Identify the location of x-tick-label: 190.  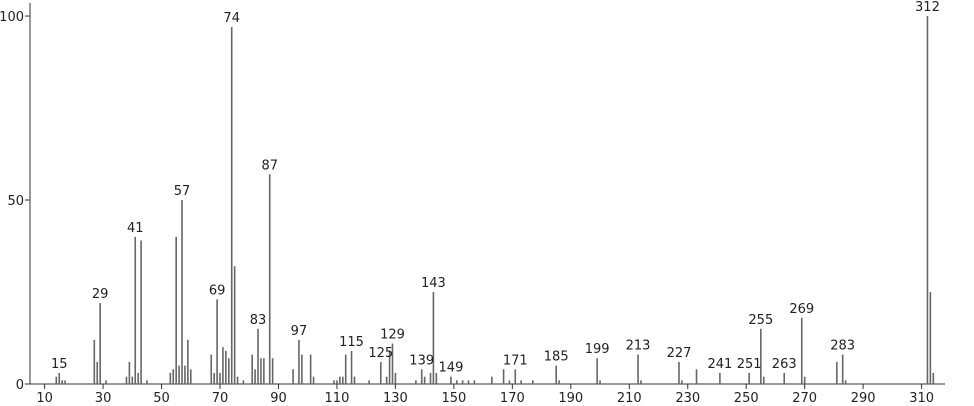
(570, 398).